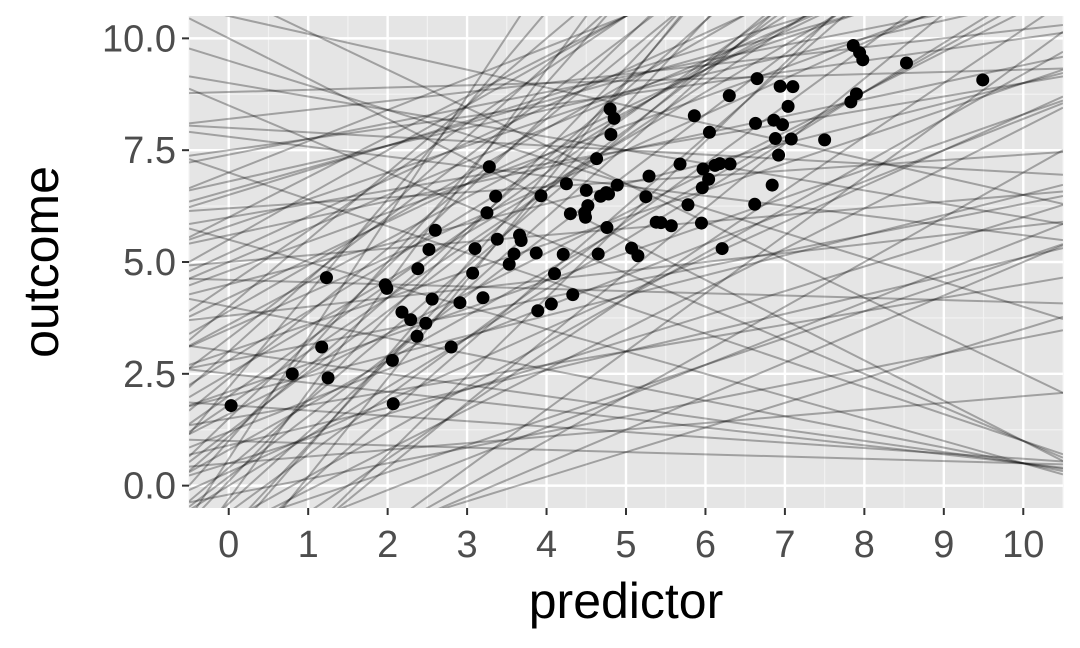 Image resolution: width=1080 pixels, height=648 pixels. What do you see at coordinates (631, 537) in the screenshot?
I see `x-axis: 0 1 2 3 4 5 6 7 8 9 10` at bounding box center [631, 537].